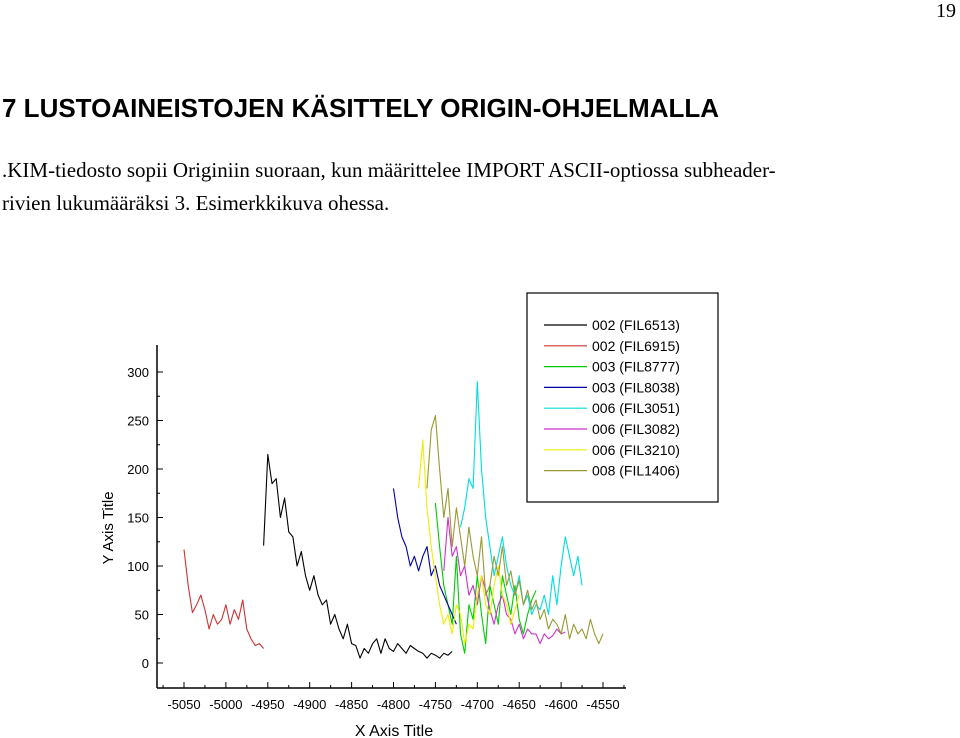 The width and height of the screenshot is (960, 738). What do you see at coordinates (602, 704) in the screenshot?
I see `x-tick-label: -4550` at bounding box center [602, 704].